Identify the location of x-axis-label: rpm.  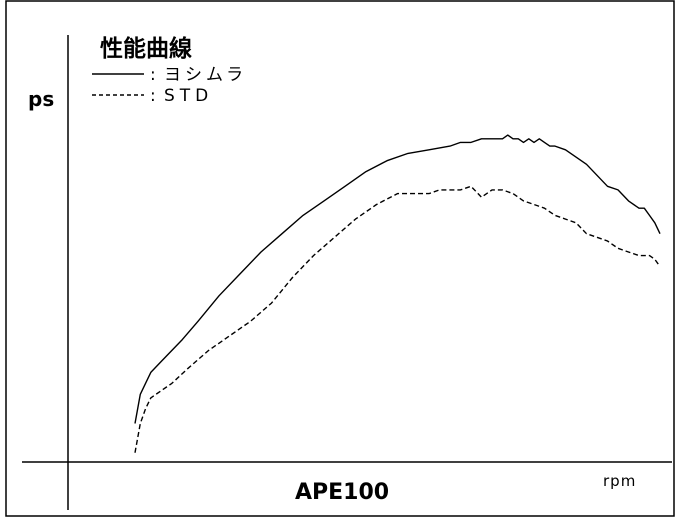
(619, 481).